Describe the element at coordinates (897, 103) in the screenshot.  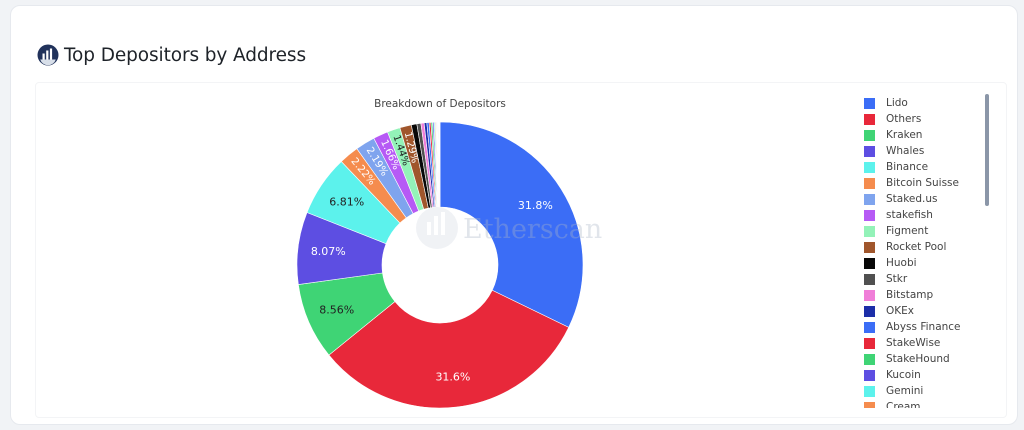
I see `legend-label: Lido` at that location.